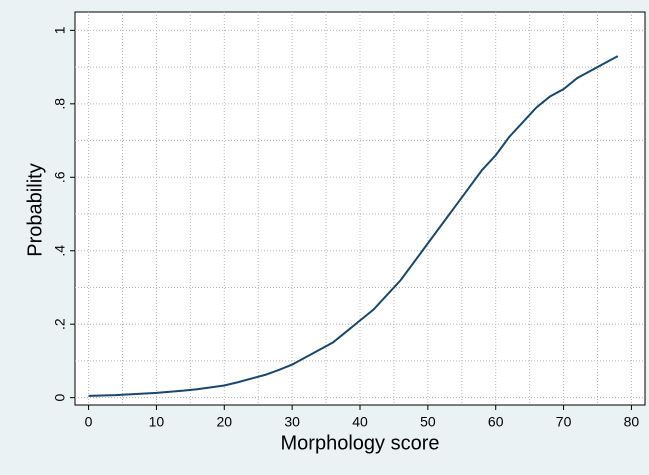  I want to click on y-tick-label: 1, so click(60, 30).